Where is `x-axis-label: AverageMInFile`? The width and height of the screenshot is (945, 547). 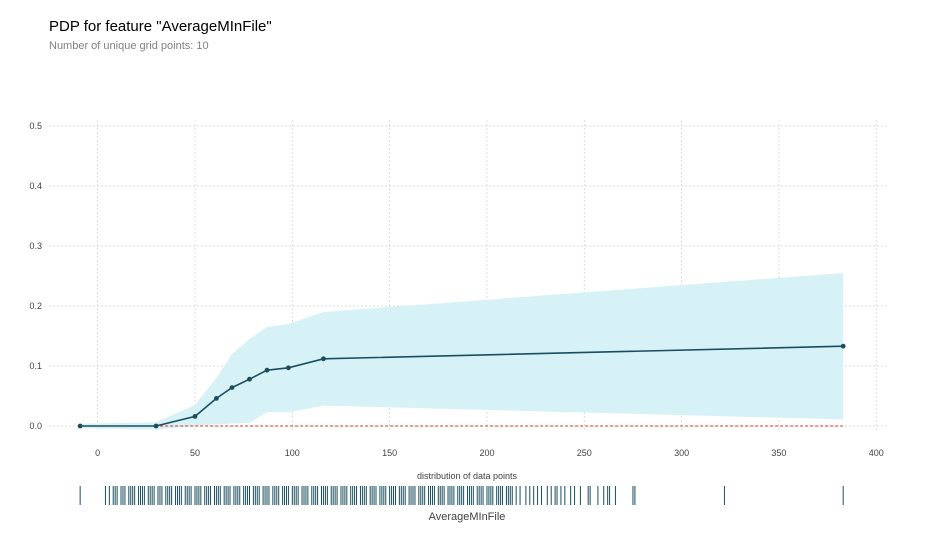 x-axis-label: AverageMInFile is located at coordinates (467, 517).